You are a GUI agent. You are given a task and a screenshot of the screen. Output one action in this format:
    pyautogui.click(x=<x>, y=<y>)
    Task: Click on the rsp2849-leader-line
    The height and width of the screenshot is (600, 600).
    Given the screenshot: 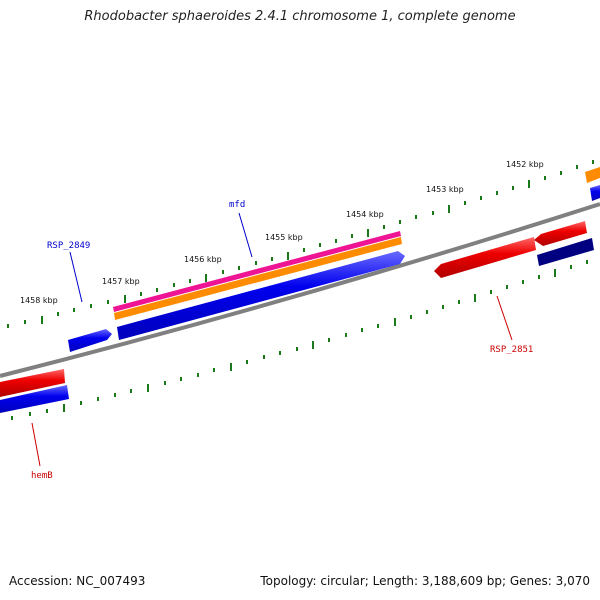 What is the action you would take?
    pyautogui.click(x=76, y=277)
    